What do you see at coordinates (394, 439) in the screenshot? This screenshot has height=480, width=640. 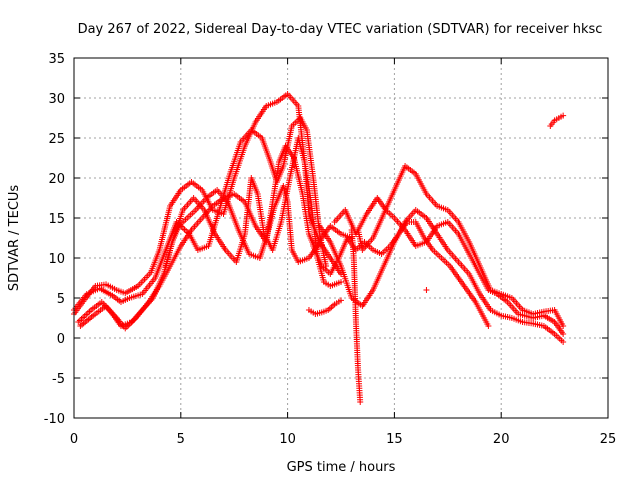 I see `x-tick-label: 15` at bounding box center [394, 439].